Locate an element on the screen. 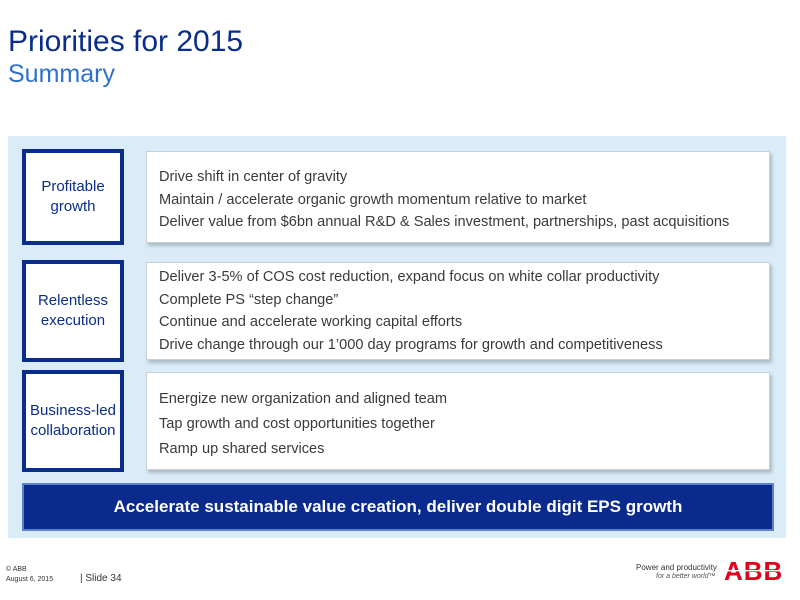 The width and height of the screenshot is (800, 600). row-label-text: Profitable growth is located at coordinates (73, 196).